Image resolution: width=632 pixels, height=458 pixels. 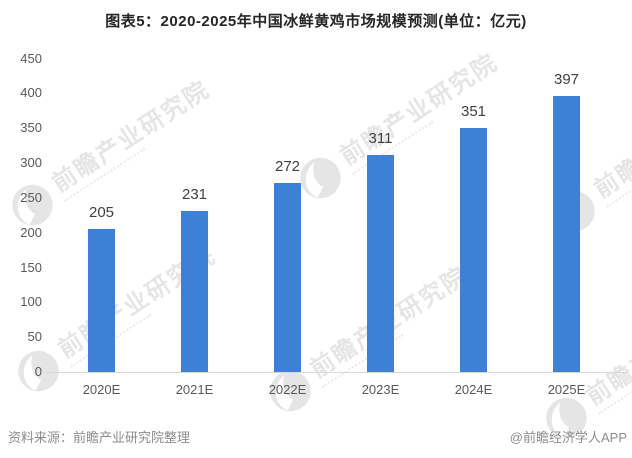 I want to click on bar-value-label: 397, so click(x=566, y=79).